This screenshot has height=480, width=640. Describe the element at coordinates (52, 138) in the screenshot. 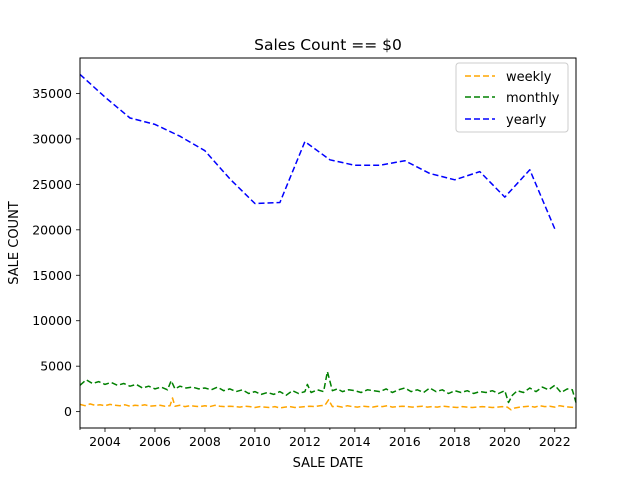

I see `y-tick-label: 30000` at that location.